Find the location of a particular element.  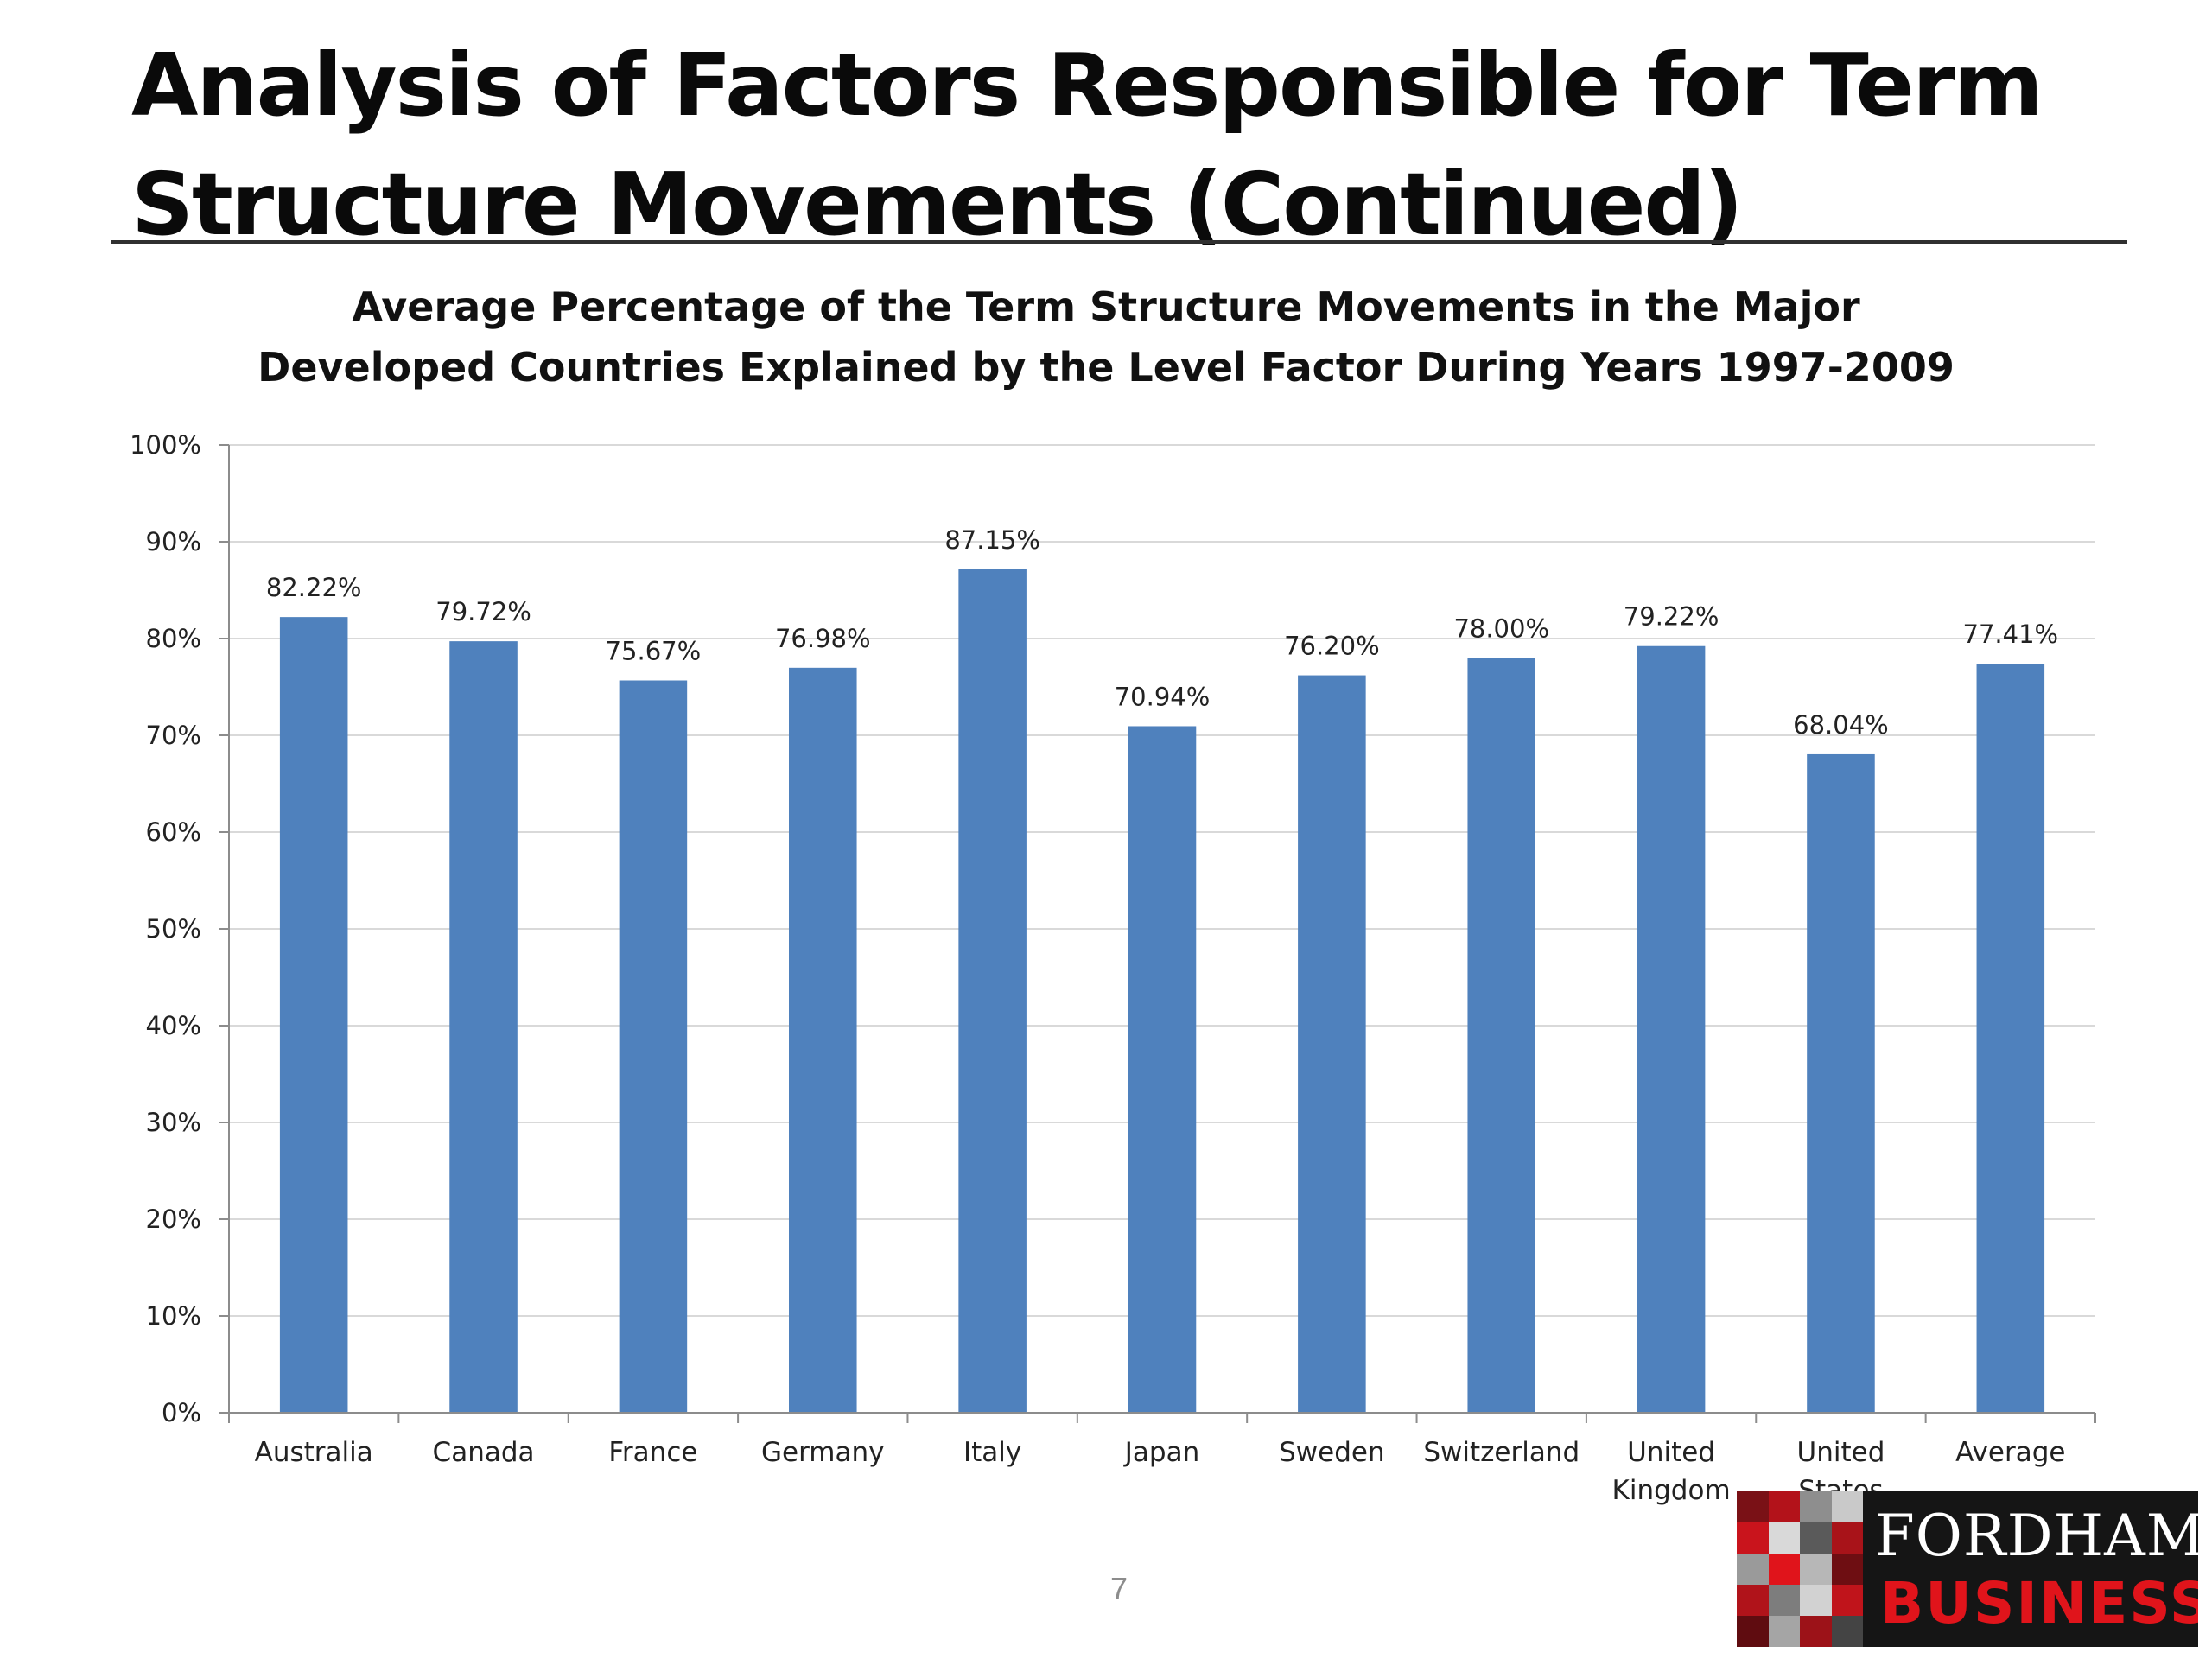

data-label: 76.20% is located at coordinates (1332, 646).